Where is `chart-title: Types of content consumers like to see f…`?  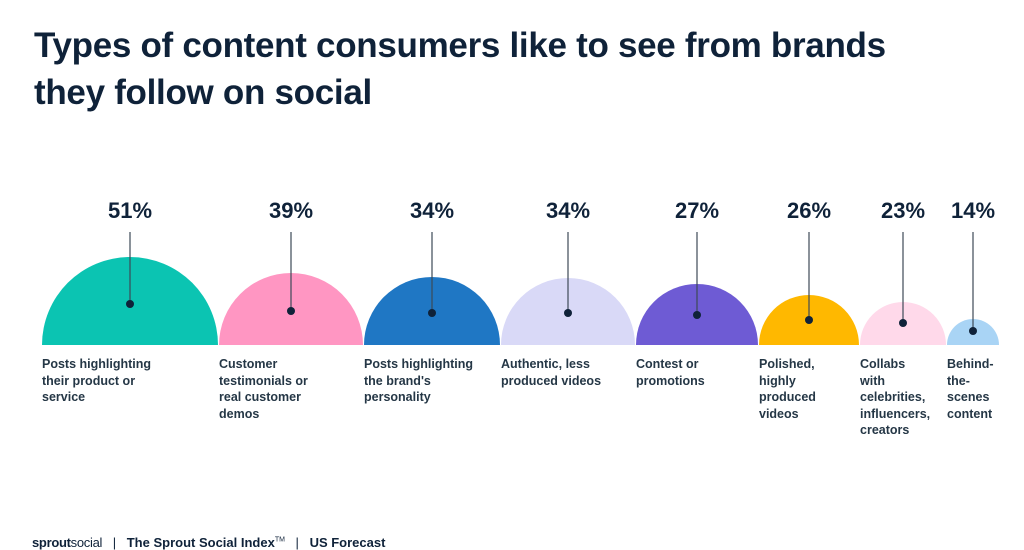
chart-title: Types of content consumers like to see f… is located at coordinates (460, 69).